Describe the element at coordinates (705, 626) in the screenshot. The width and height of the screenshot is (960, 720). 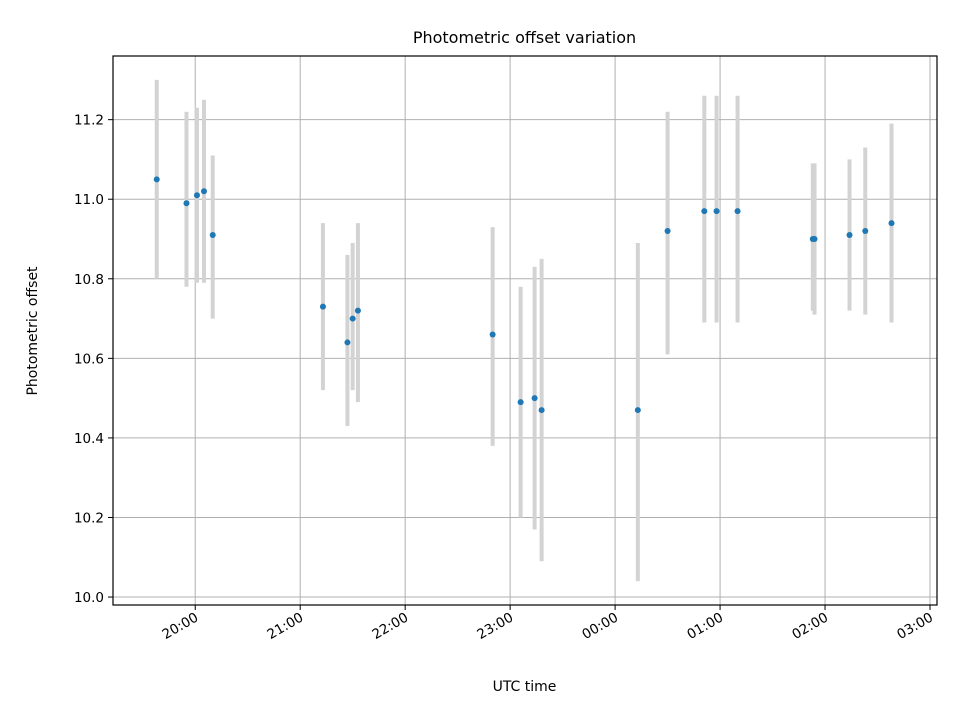
I see `x-tick-label: 01:00` at that location.